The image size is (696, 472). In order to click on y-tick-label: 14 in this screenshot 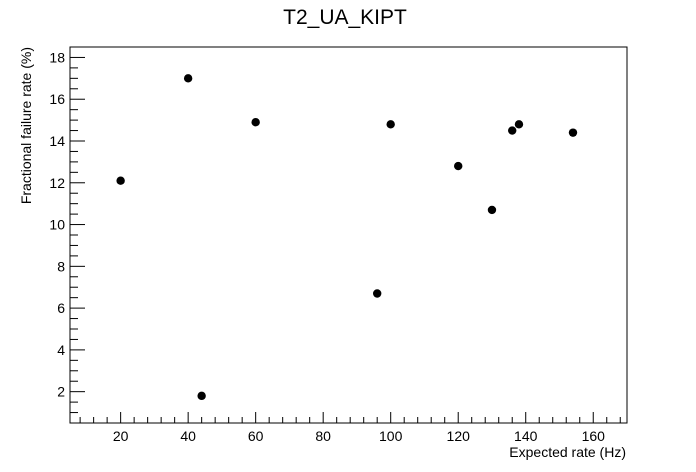, I will do `click(57, 141)`.